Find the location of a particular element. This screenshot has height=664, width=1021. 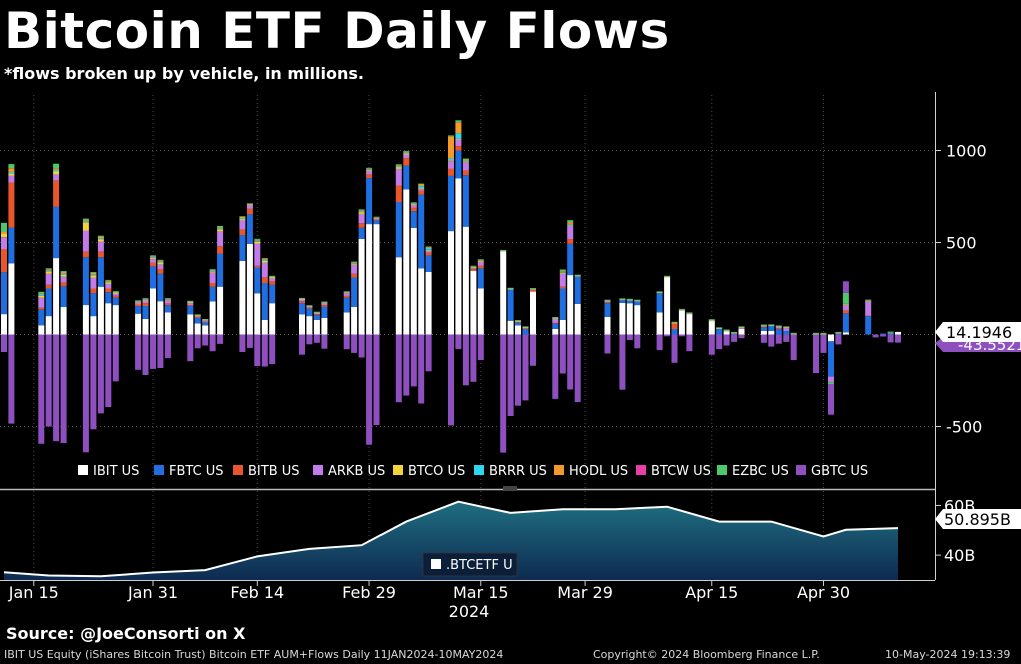

x-tick-label: Jan 15 is located at coordinates (33, 592).